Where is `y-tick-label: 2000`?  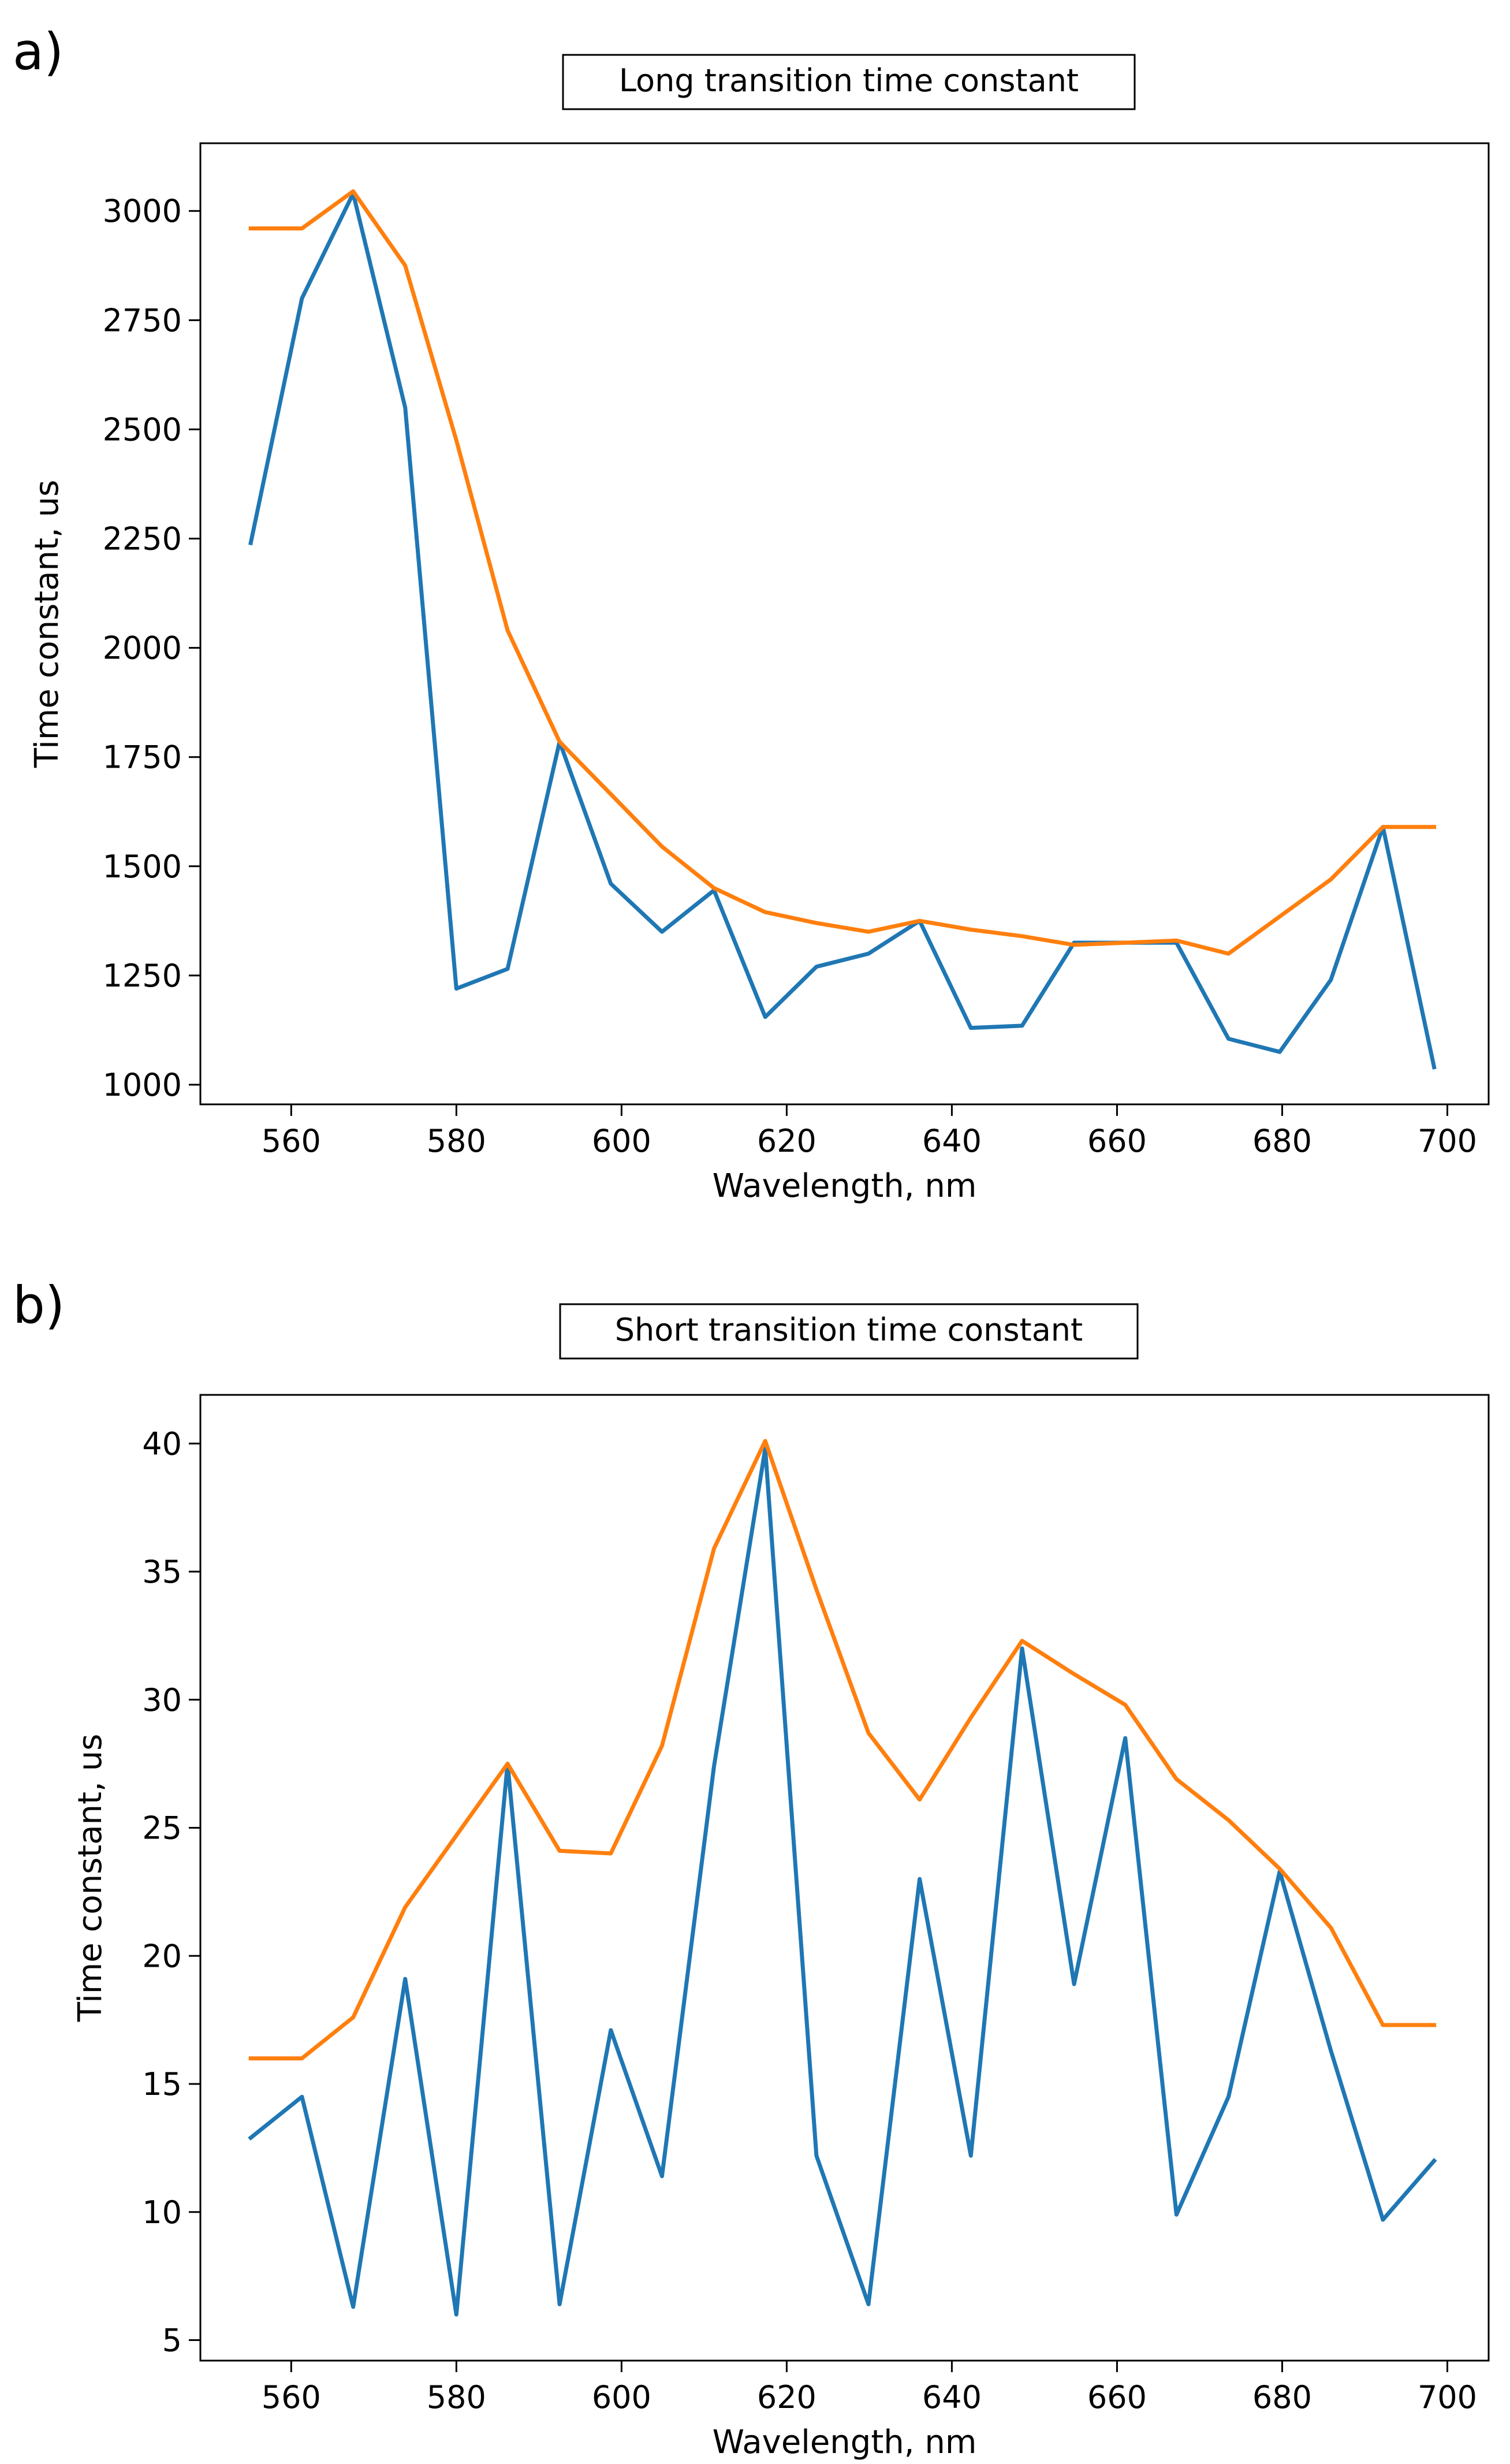
y-tick-label: 2000 is located at coordinates (142, 648).